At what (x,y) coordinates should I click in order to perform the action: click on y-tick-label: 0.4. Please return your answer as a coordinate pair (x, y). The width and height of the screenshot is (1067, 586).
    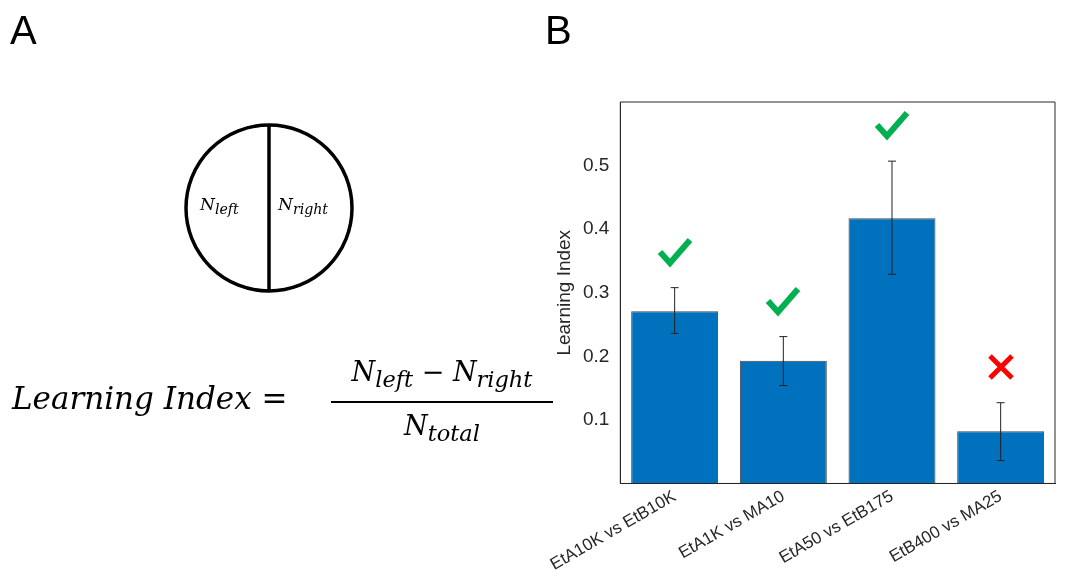
    Looking at the image, I should click on (596, 228).